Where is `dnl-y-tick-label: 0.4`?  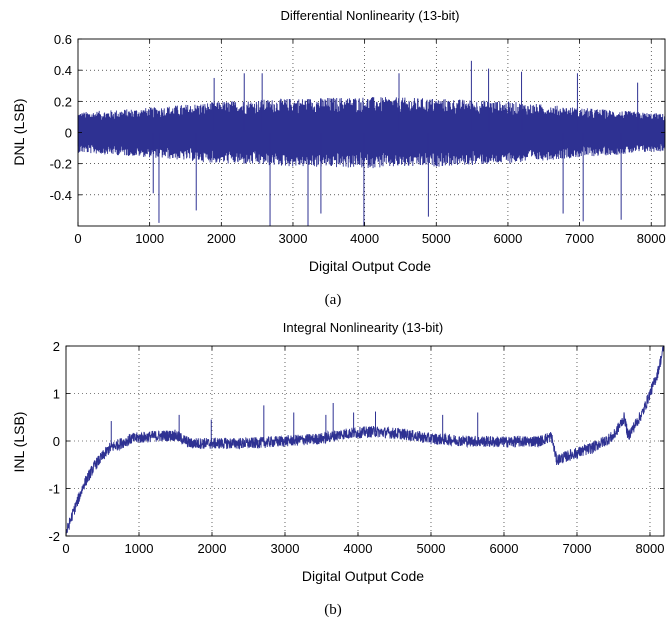
dnl-y-tick-label: 0.4 is located at coordinates (63, 70).